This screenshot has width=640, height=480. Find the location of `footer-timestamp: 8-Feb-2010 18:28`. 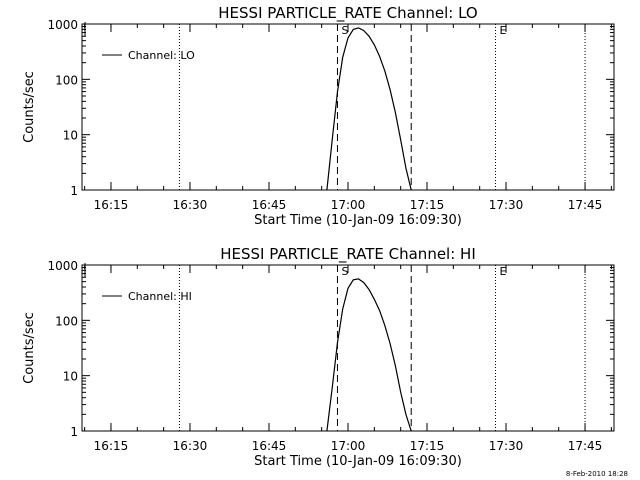

footer-timestamp: 8-Feb-2010 18:28 is located at coordinates (596, 474).